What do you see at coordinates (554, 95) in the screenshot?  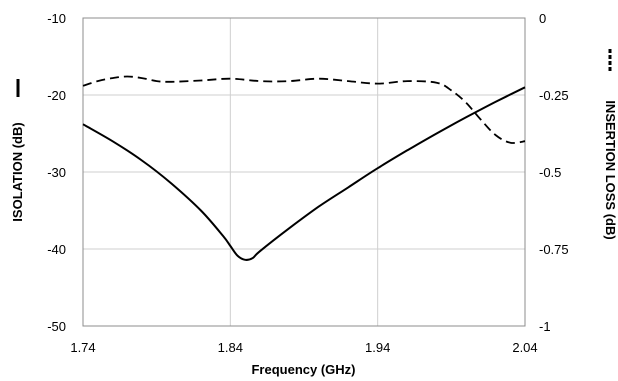 I see `y-right-tick-label: -0.25` at bounding box center [554, 95].